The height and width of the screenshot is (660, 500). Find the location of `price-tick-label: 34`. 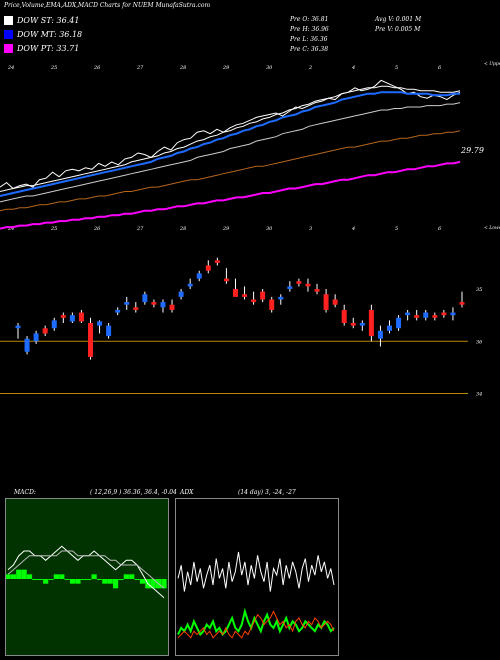

price-tick-label: 34 is located at coordinates (479, 395).